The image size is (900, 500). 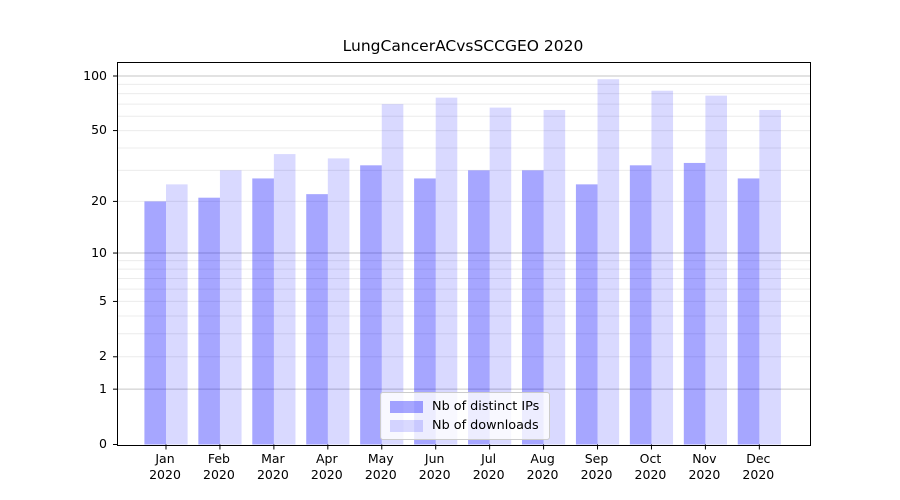 What do you see at coordinates (554, 277) in the screenshot?
I see `bar-downloads-aug` at bounding box center [554, 277].